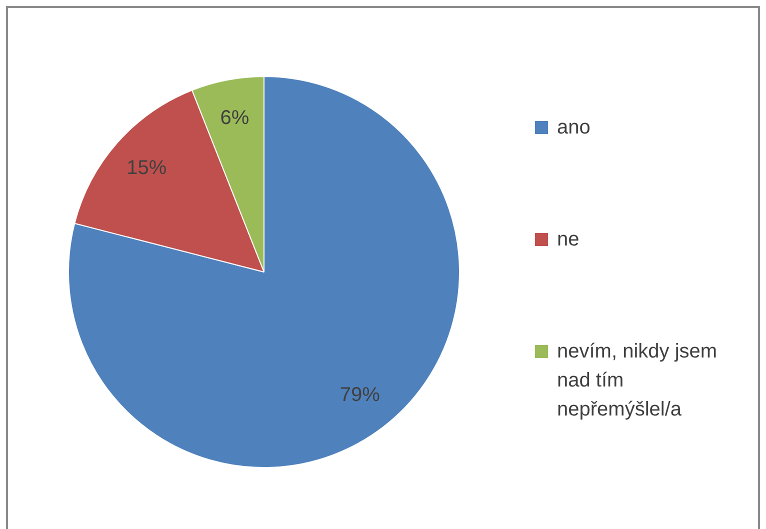 The image size is (766, 529). What do you see at coordinates (568, 239) in the screenshot?
I see `legend-label: ne` at bounding box center [568, 239].